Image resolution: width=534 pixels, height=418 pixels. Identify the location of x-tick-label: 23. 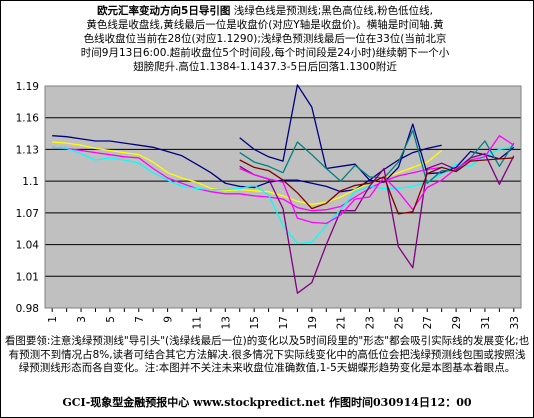
(371, 322).